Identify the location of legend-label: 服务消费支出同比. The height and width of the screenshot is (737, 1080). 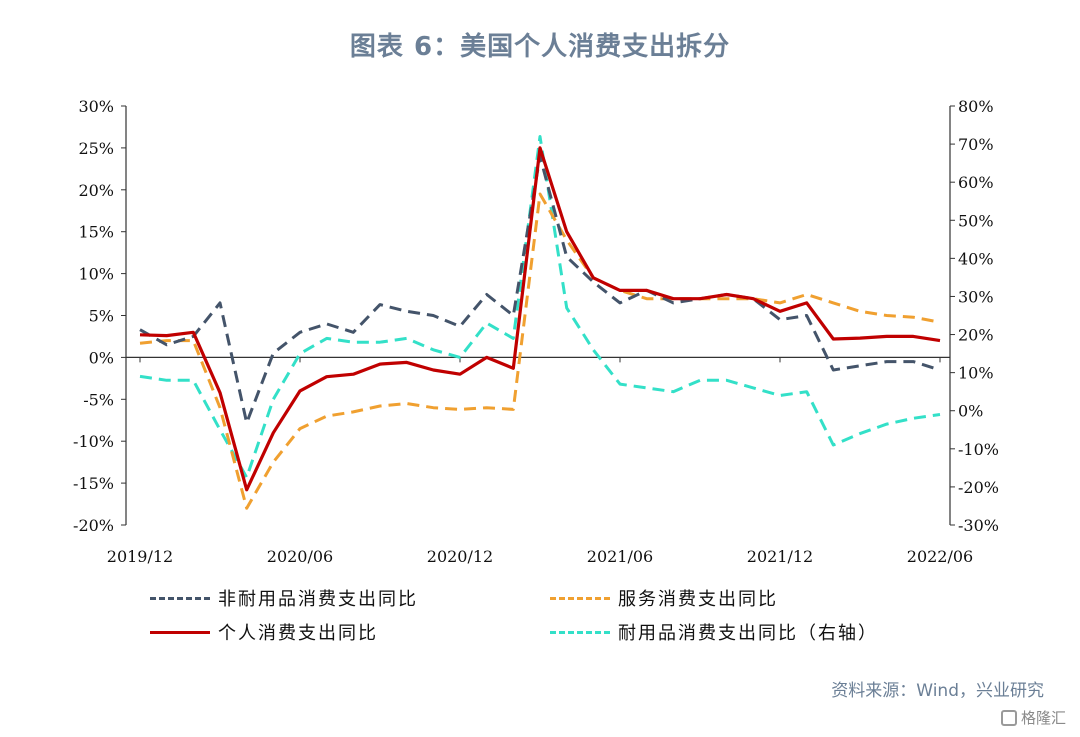
(698, 599).